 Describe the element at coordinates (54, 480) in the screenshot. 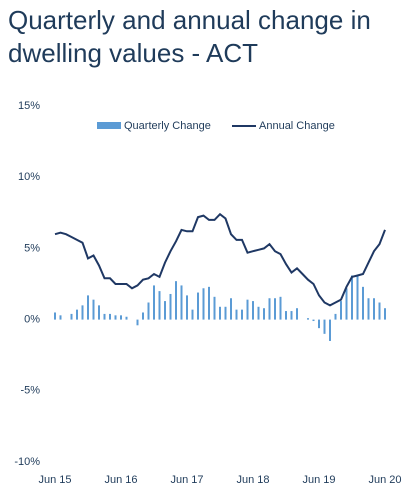

I see `x-tick-label: Jun 15` at that location.